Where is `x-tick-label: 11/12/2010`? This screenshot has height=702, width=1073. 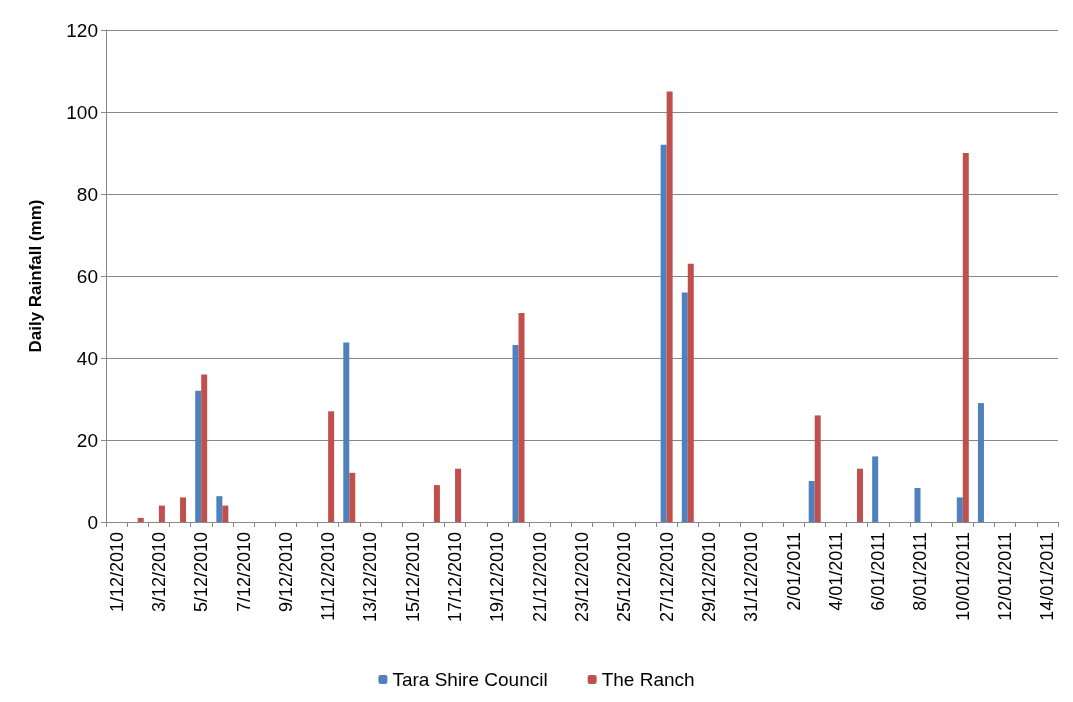
x-tick-label: 11/12/2010 is located at coordinates (328, 576).